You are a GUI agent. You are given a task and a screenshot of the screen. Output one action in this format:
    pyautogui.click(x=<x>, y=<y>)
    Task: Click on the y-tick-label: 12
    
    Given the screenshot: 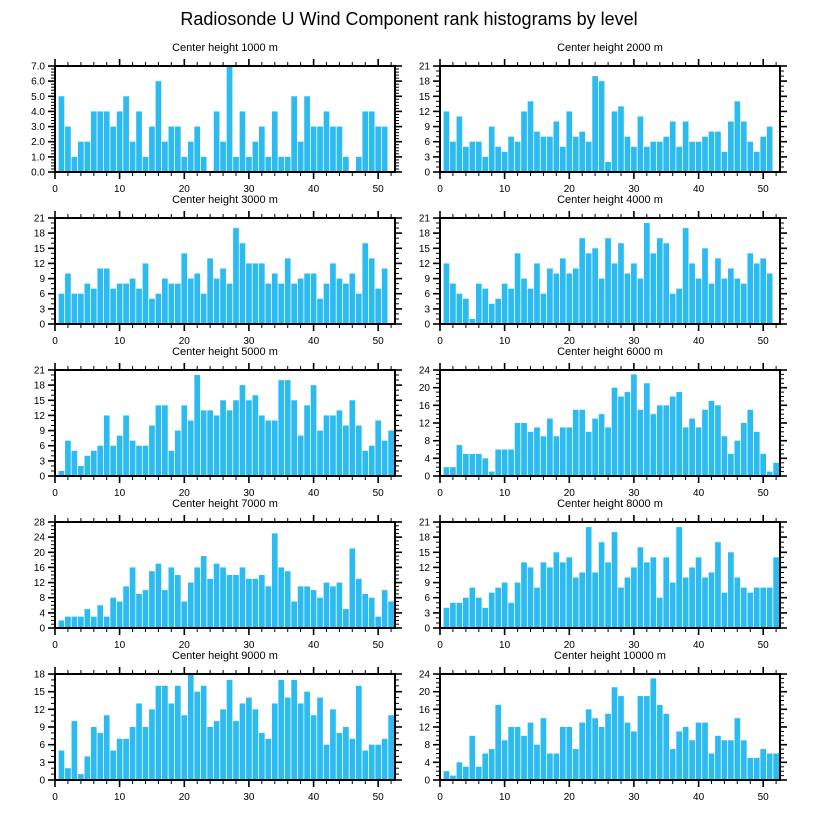 What is the action you would take?
    pyautogui.click(x=40, y=264)
    